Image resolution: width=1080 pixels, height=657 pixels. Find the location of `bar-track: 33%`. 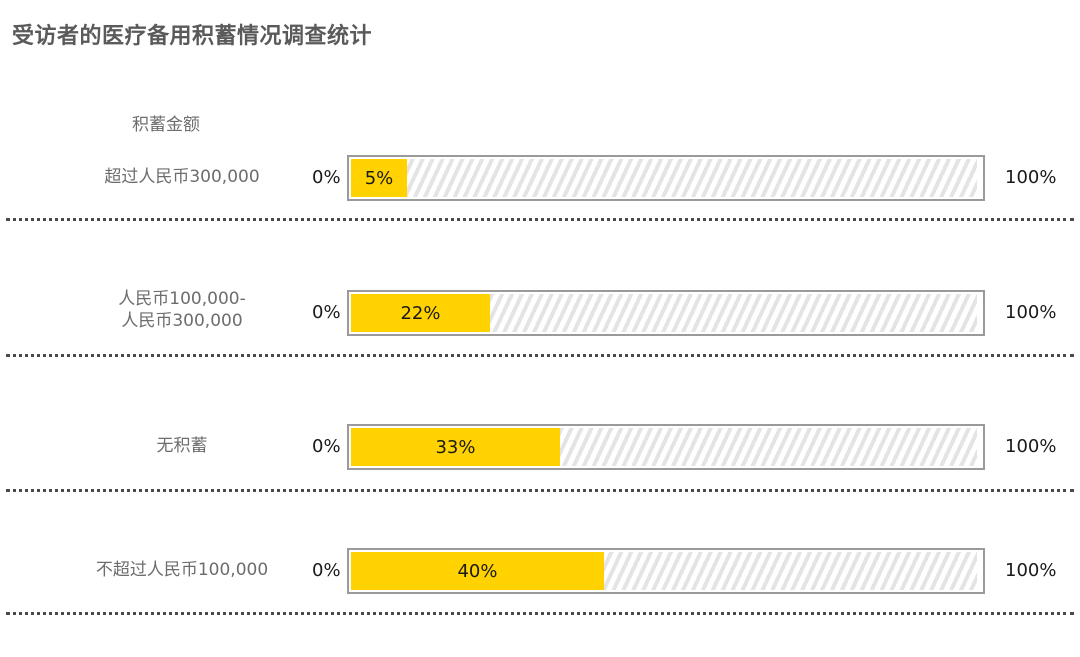

bar-track: 33% is located at coordinates (666, 447).